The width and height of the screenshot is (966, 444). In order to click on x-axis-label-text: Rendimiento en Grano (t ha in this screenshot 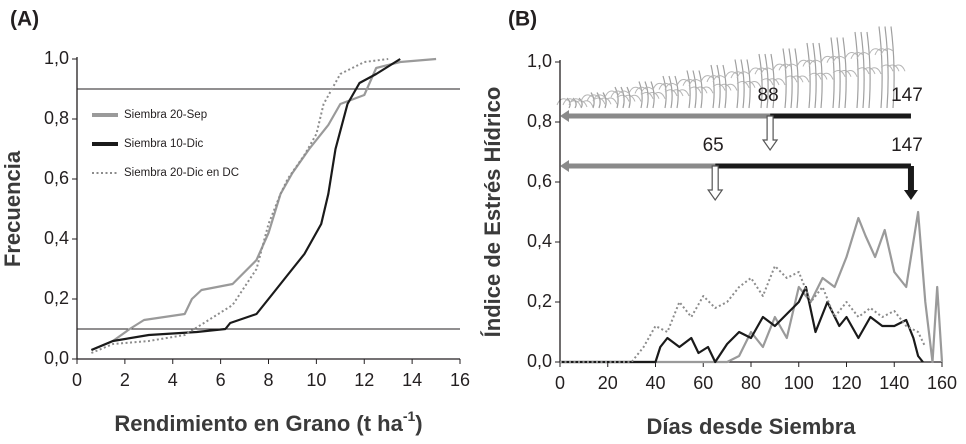, I will do `click(258, 423)`.